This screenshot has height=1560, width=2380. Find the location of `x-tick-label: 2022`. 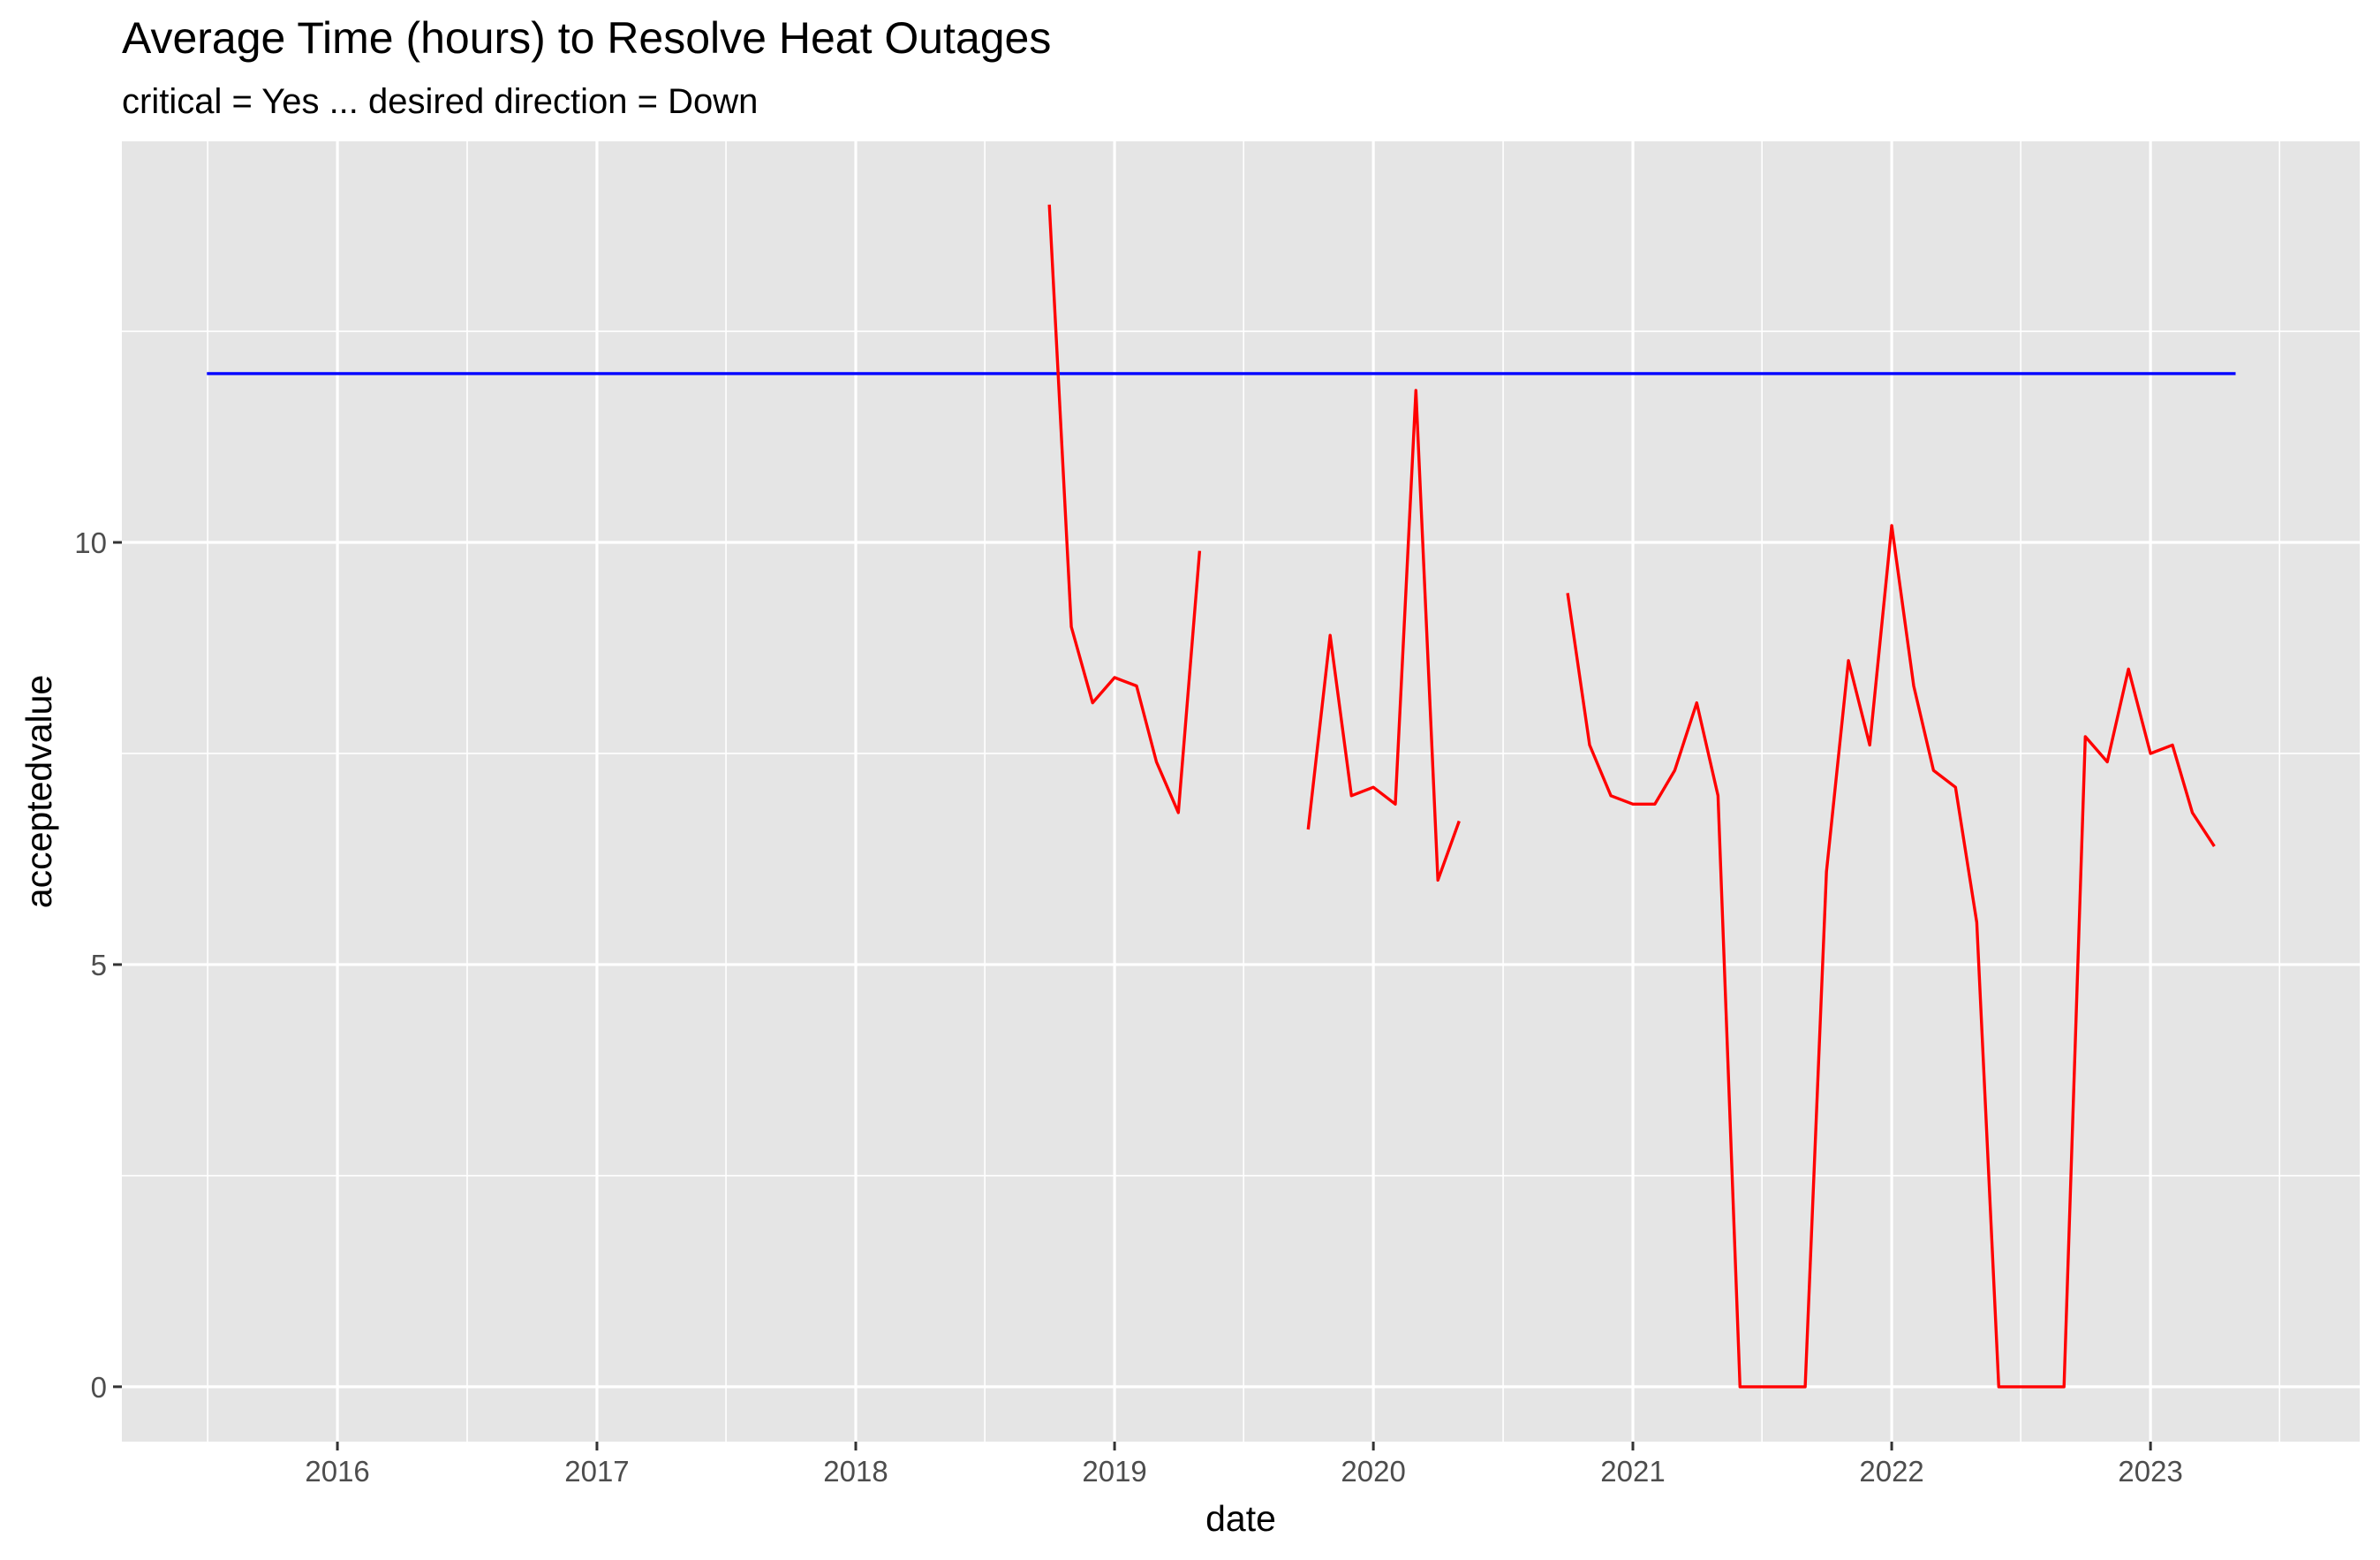

x-tick-label: 2022 is located at coordinates (1891, 1471).